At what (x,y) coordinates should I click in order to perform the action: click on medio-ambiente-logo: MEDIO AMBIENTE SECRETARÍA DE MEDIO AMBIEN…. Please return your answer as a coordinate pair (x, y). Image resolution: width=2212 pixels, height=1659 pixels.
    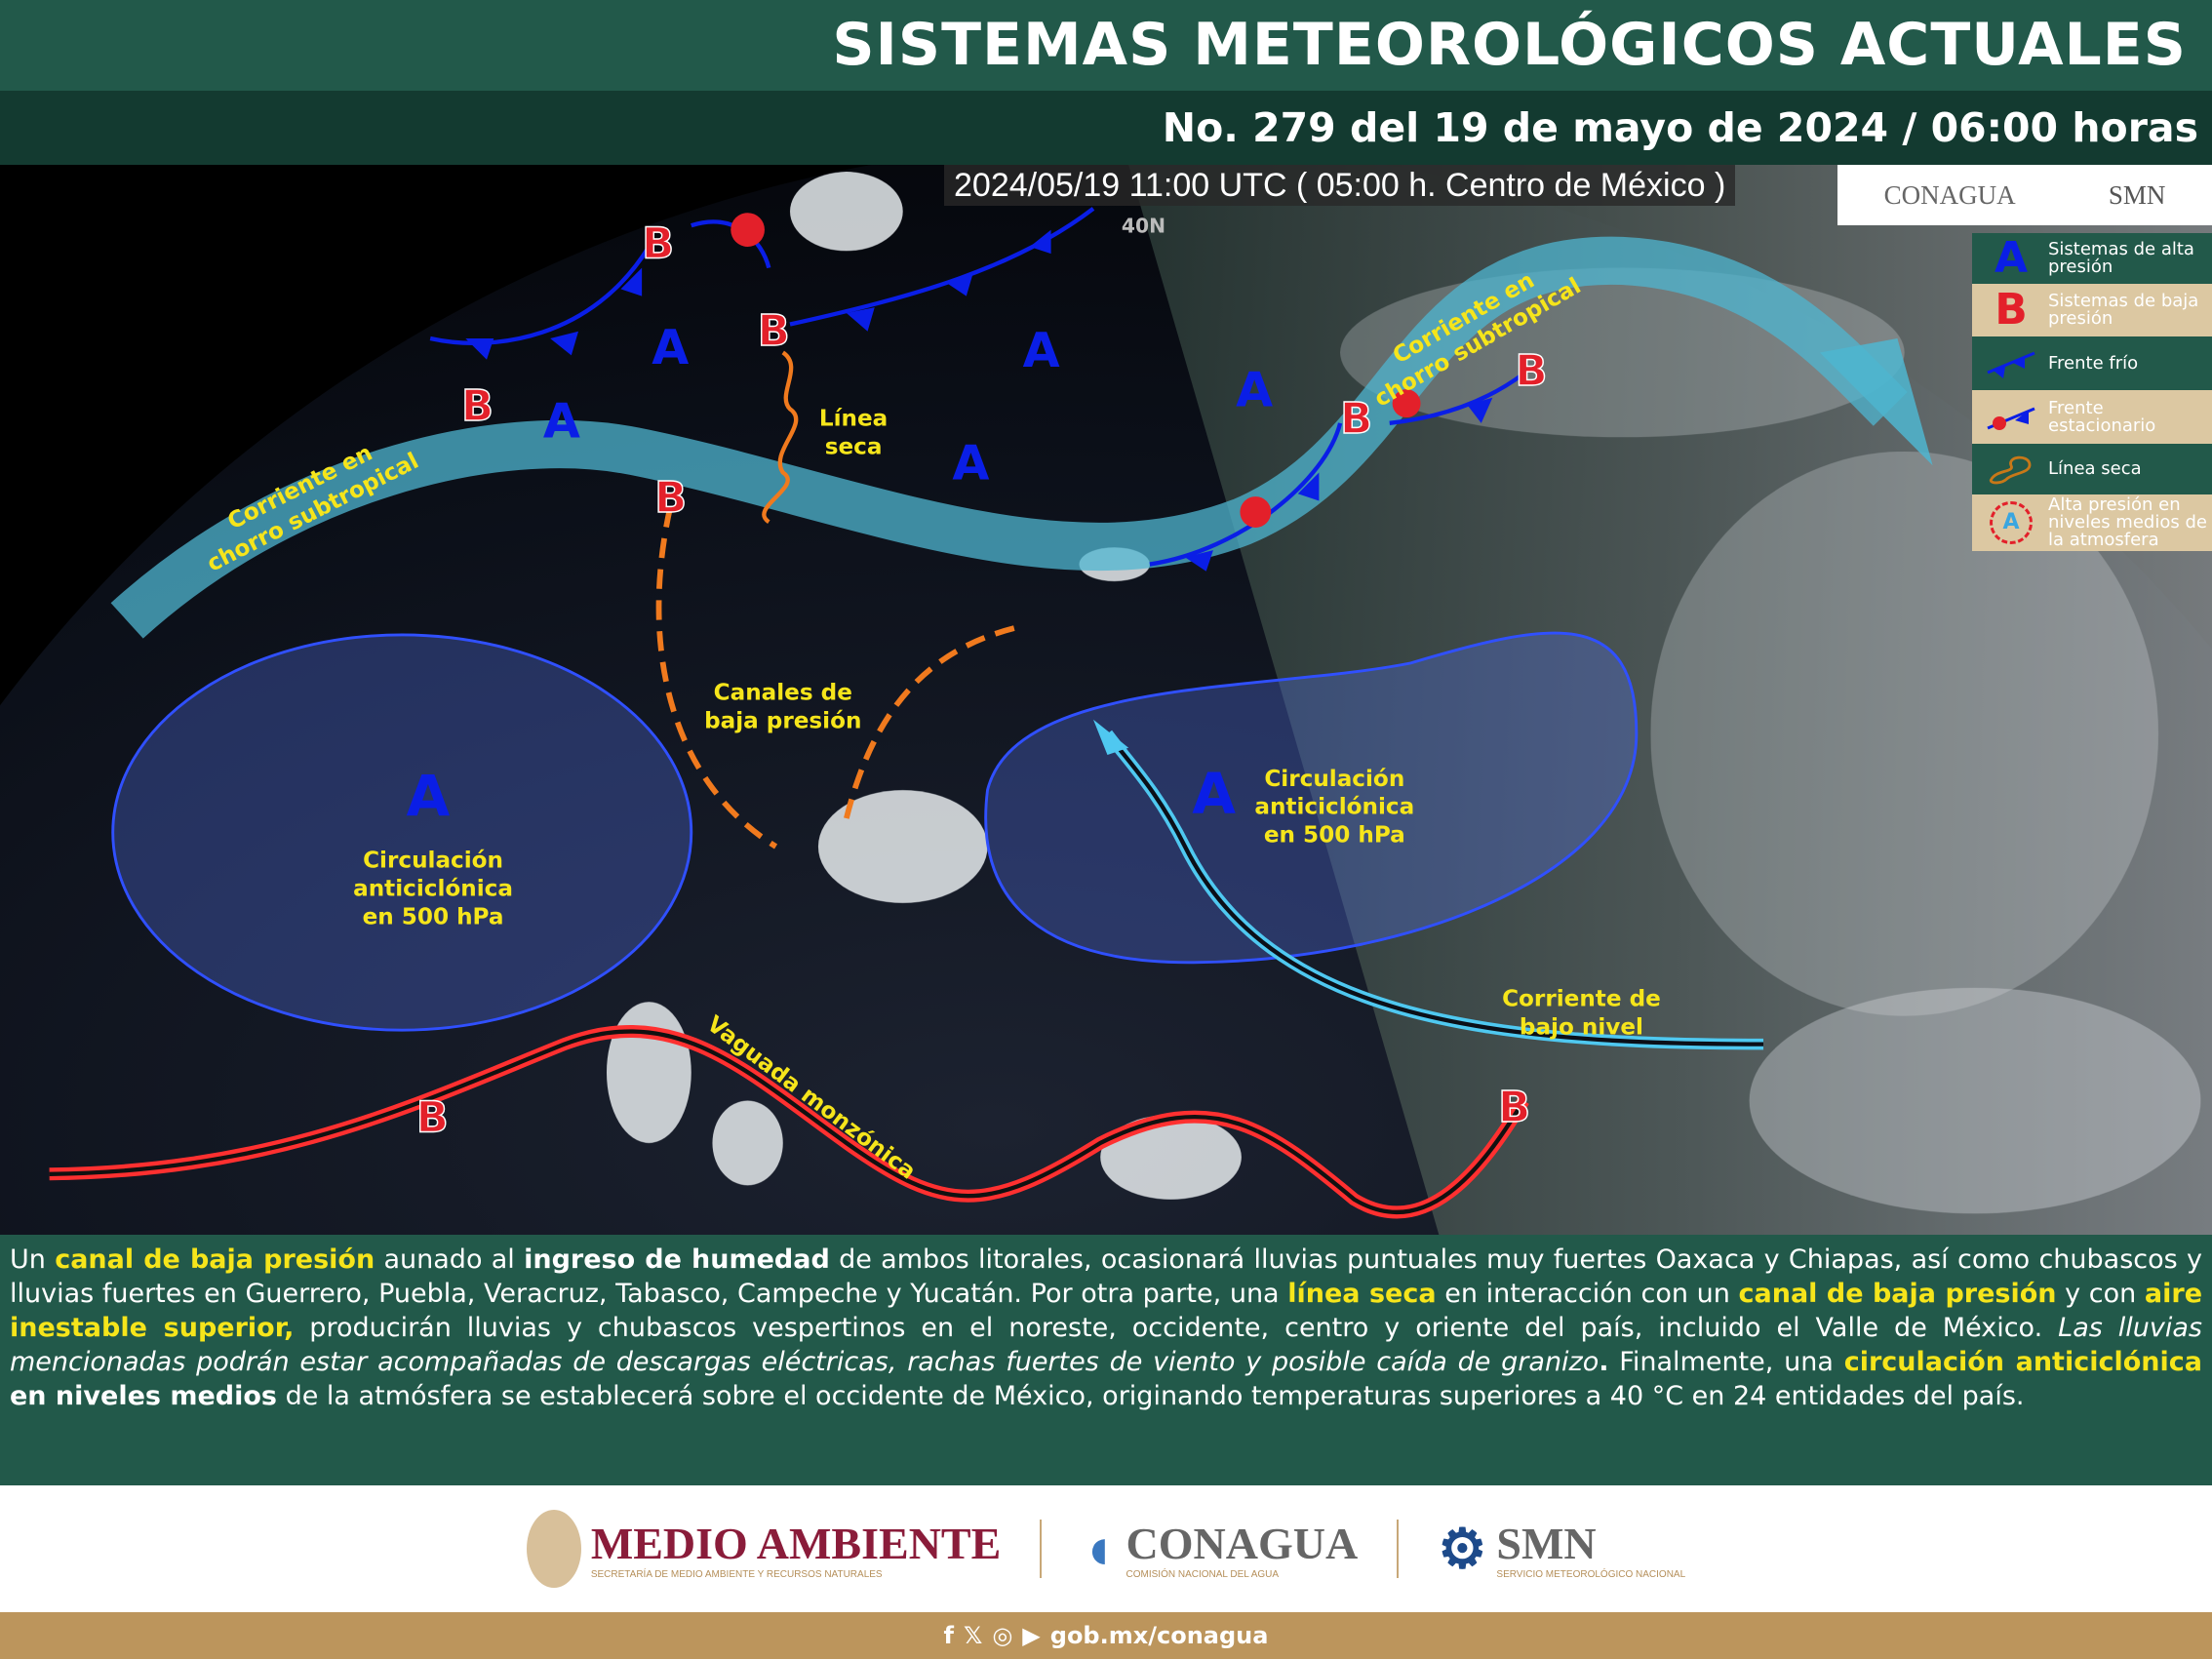
    Looking at the image, I should click on (763, 1549).